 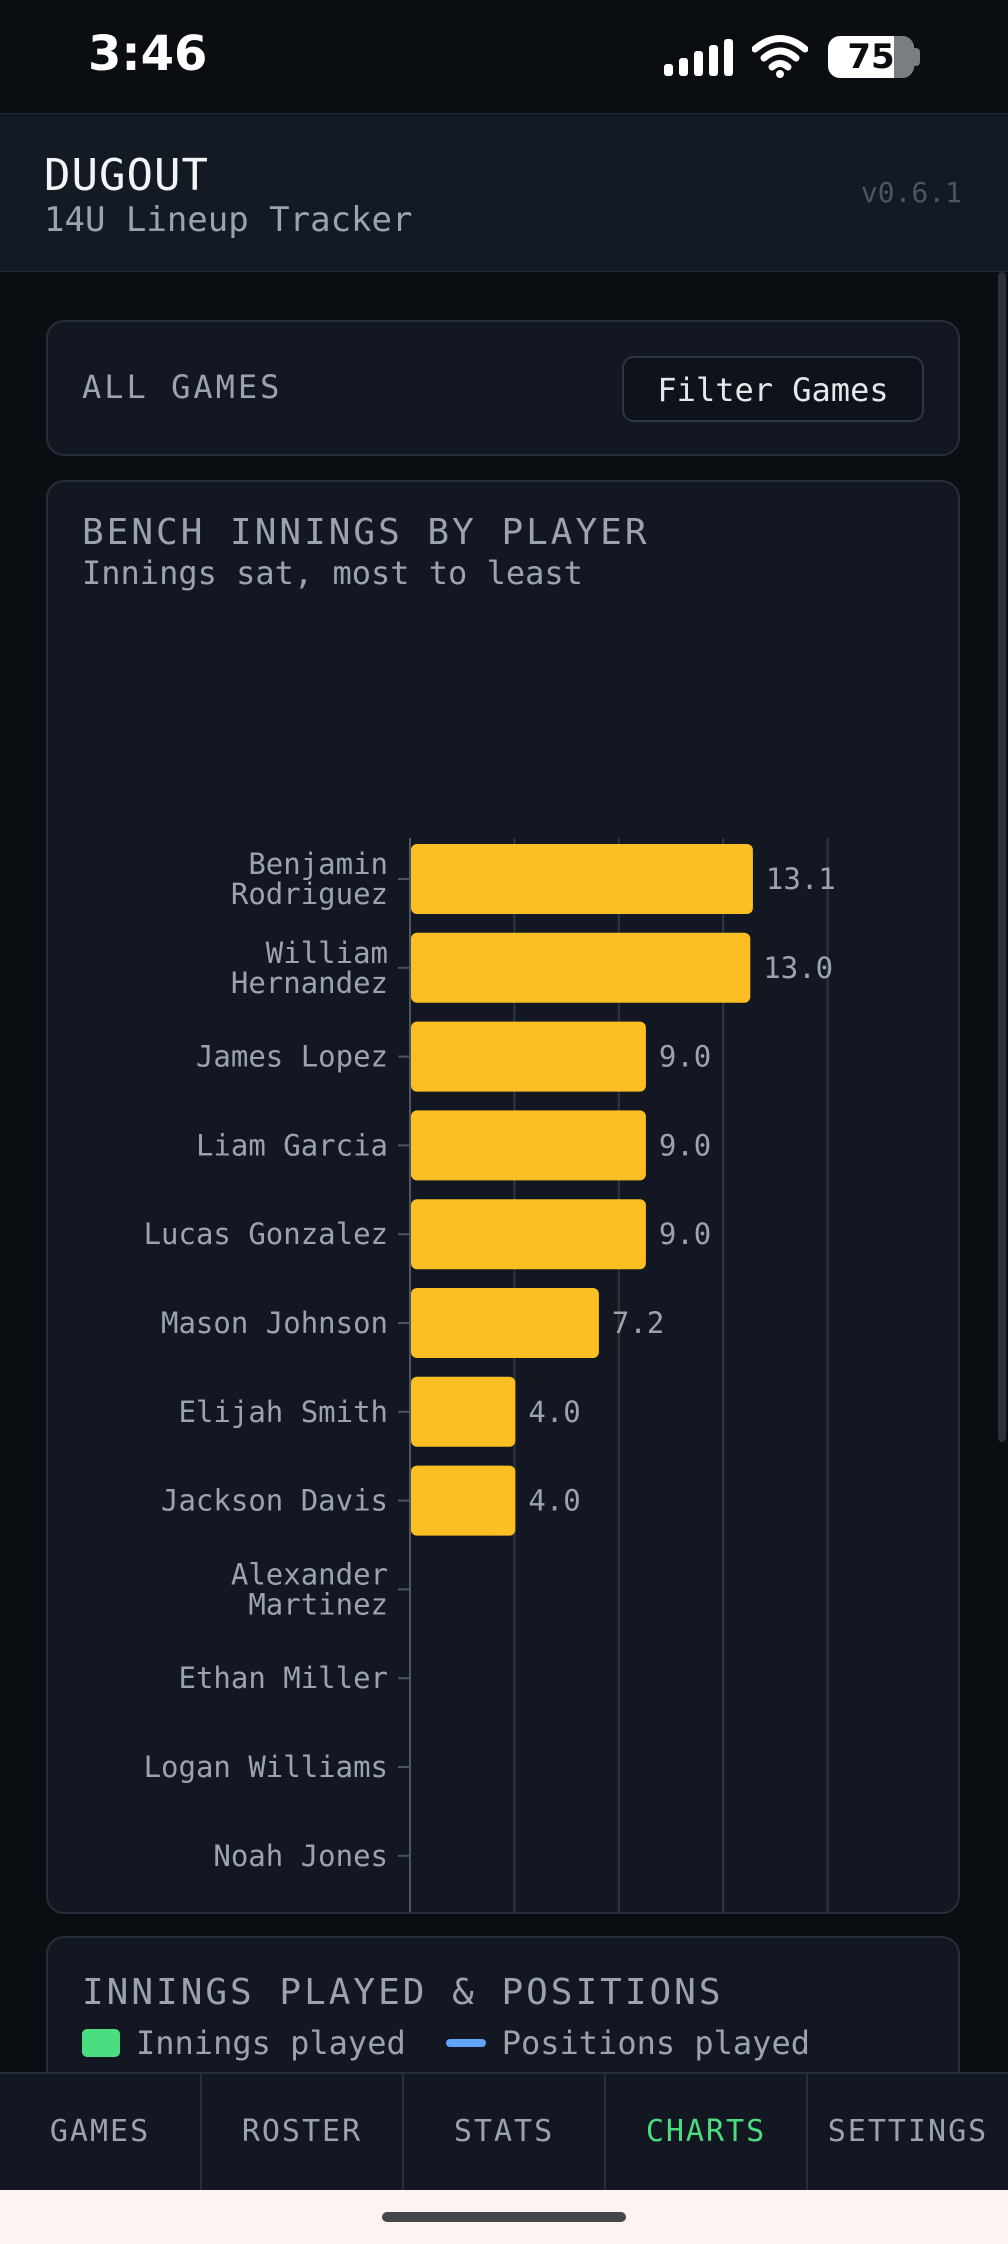 I want to click on tab-stats: STATS, so click(x=505, y=2132).